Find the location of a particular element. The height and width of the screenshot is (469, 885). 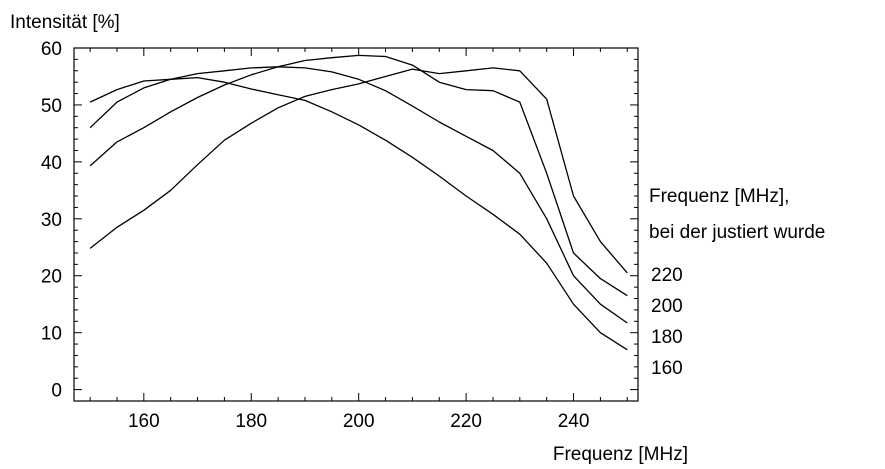

x-tick-label: 200 is located at coordinates (359, 421).